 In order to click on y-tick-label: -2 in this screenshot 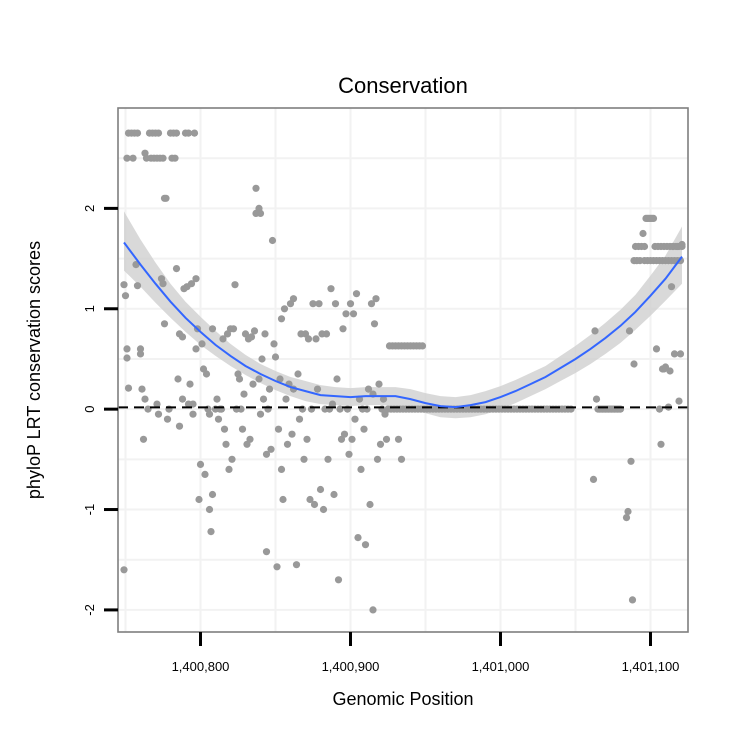, I will do `click(89, 610)`.